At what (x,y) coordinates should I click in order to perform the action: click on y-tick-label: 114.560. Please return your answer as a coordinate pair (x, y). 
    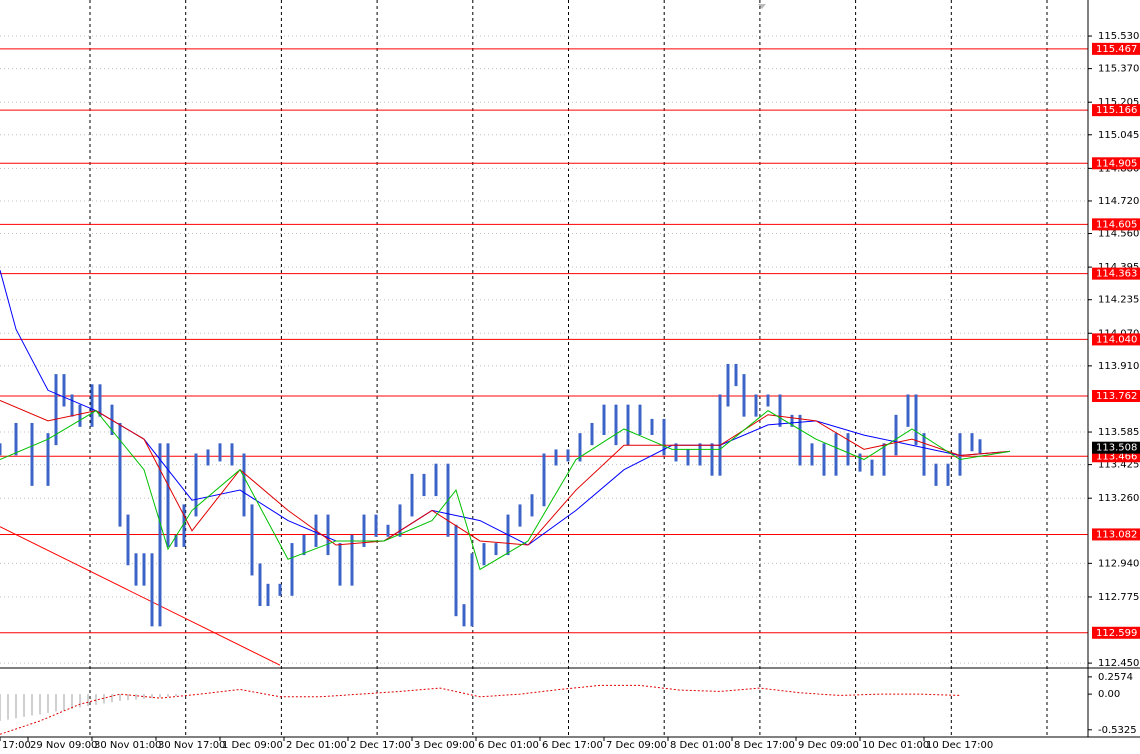
    Looking at the image, I should click on (1118, 234).